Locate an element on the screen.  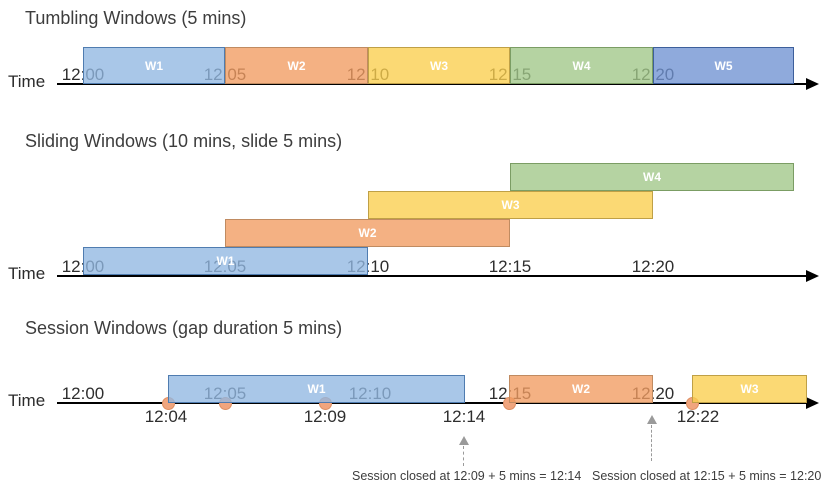
tumbling-window-w3-label: W3 is located at coordinates (439, 65).